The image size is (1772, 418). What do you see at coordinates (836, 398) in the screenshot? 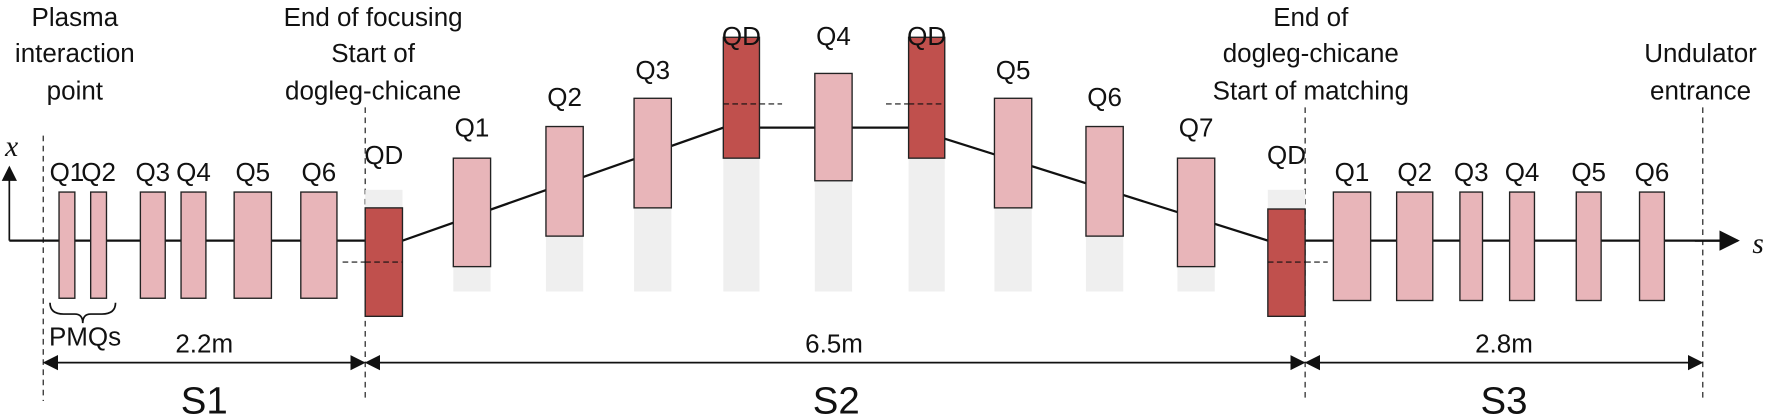
I see `section-label: S2` at bounding box center [836, 398].